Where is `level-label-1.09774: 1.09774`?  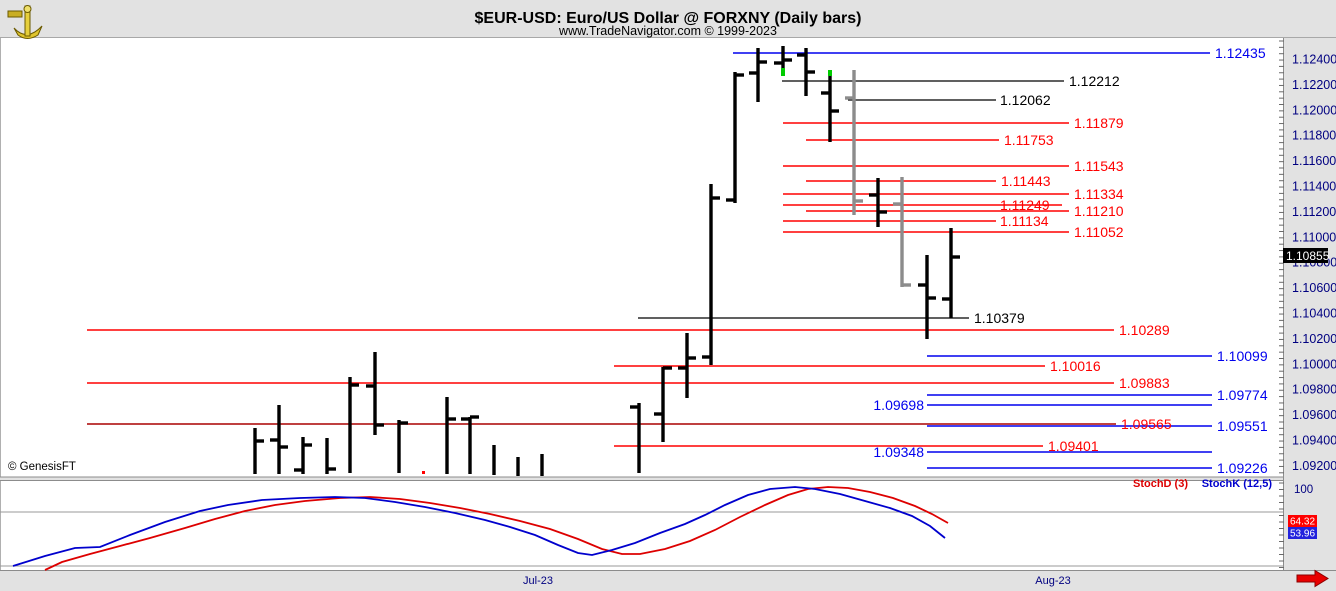 level-label-1.09774: 1.09774 is located at coordinates (1242, 395).